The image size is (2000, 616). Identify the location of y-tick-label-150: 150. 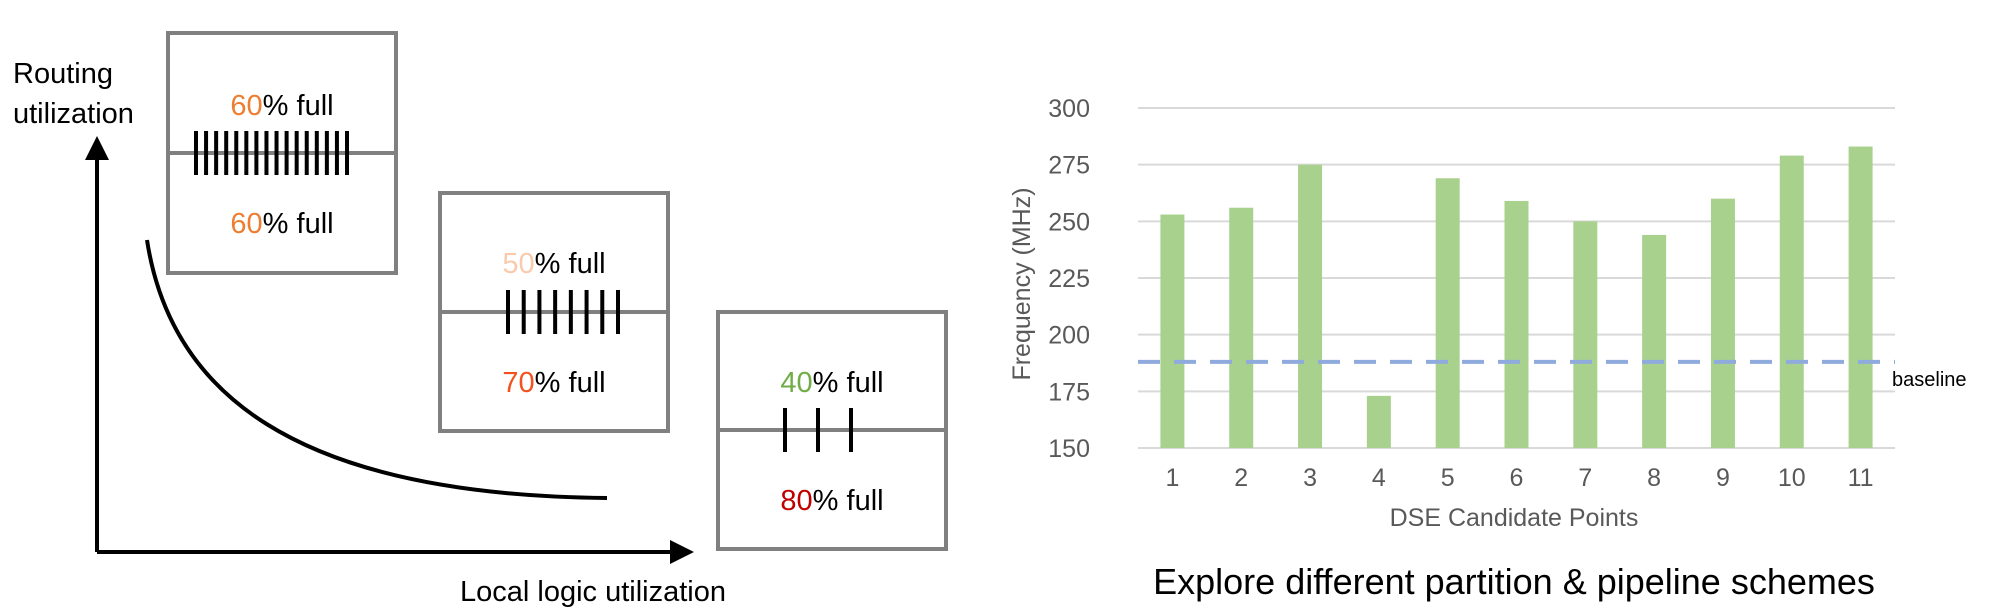
(1069, 449).